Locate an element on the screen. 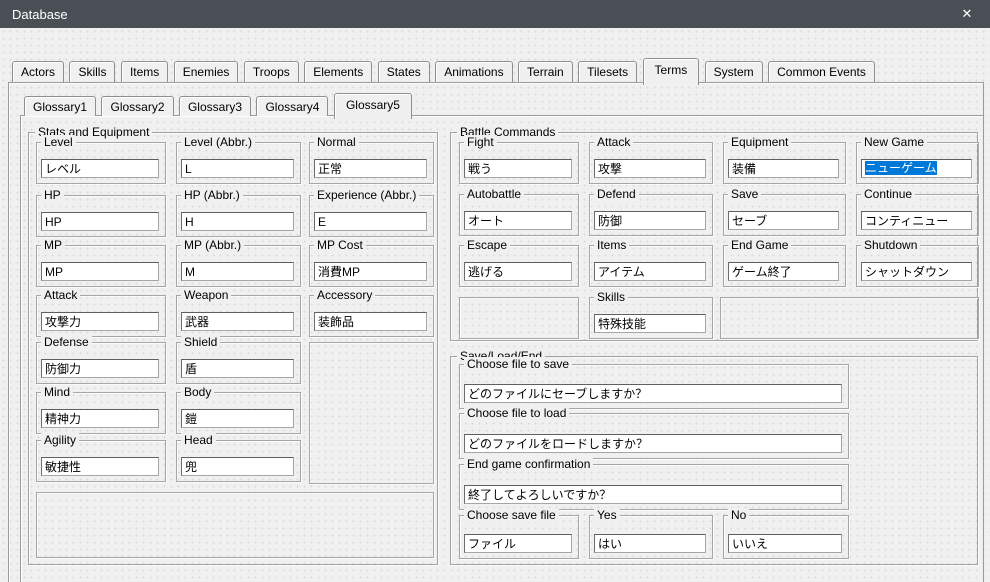  attack-input is located at coordinates (100, 321).